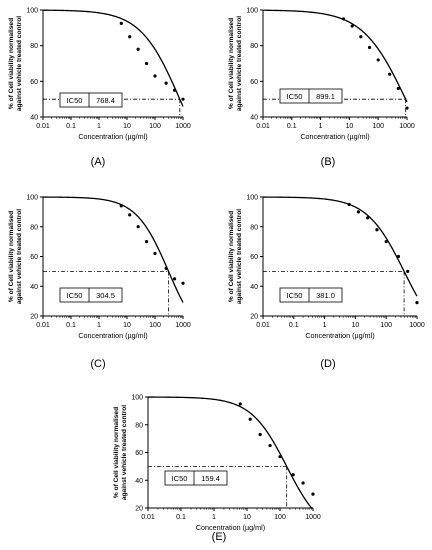  Describe the element at coordinates (97, 364) in the screenshot. I see `panel-label: (C)` at that location.